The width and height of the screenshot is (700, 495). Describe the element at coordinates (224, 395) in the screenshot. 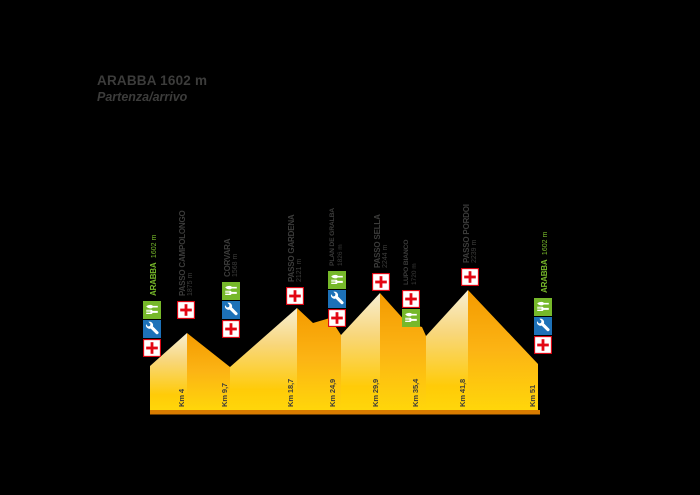

I see `km-marker: Km 9,7` at that location.